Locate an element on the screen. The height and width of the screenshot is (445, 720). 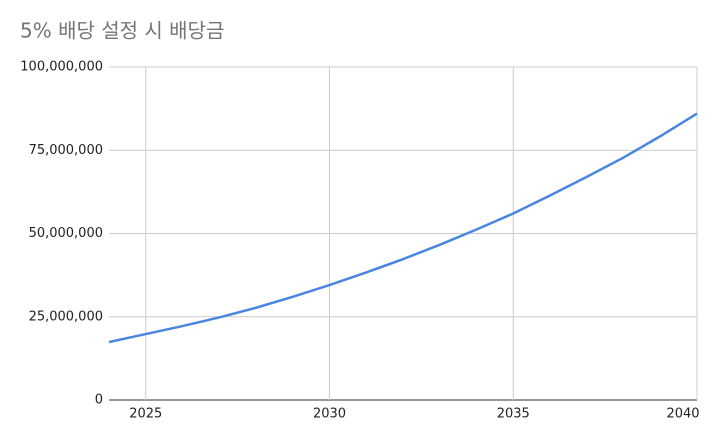
chart-title: 5% 배당 설정 시 배당금 is located at coordinates (122, 31).